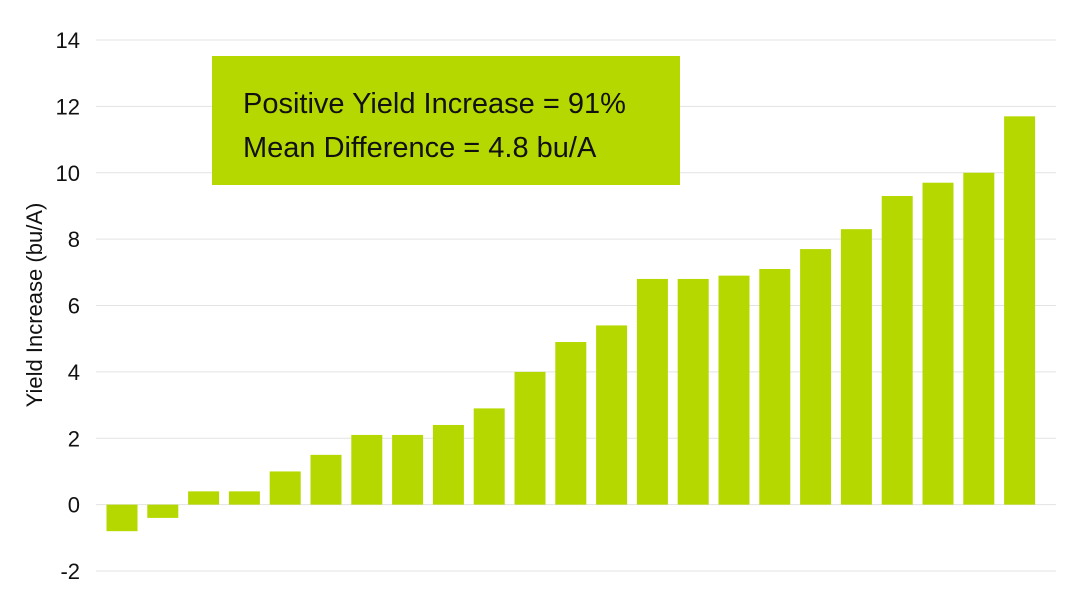  What do you see at coordinates (434, 104) in the screenshot?
I see `annotation-line-positive-yield: Positive Yield Increase = 91%` at bounding box center [434, 104].